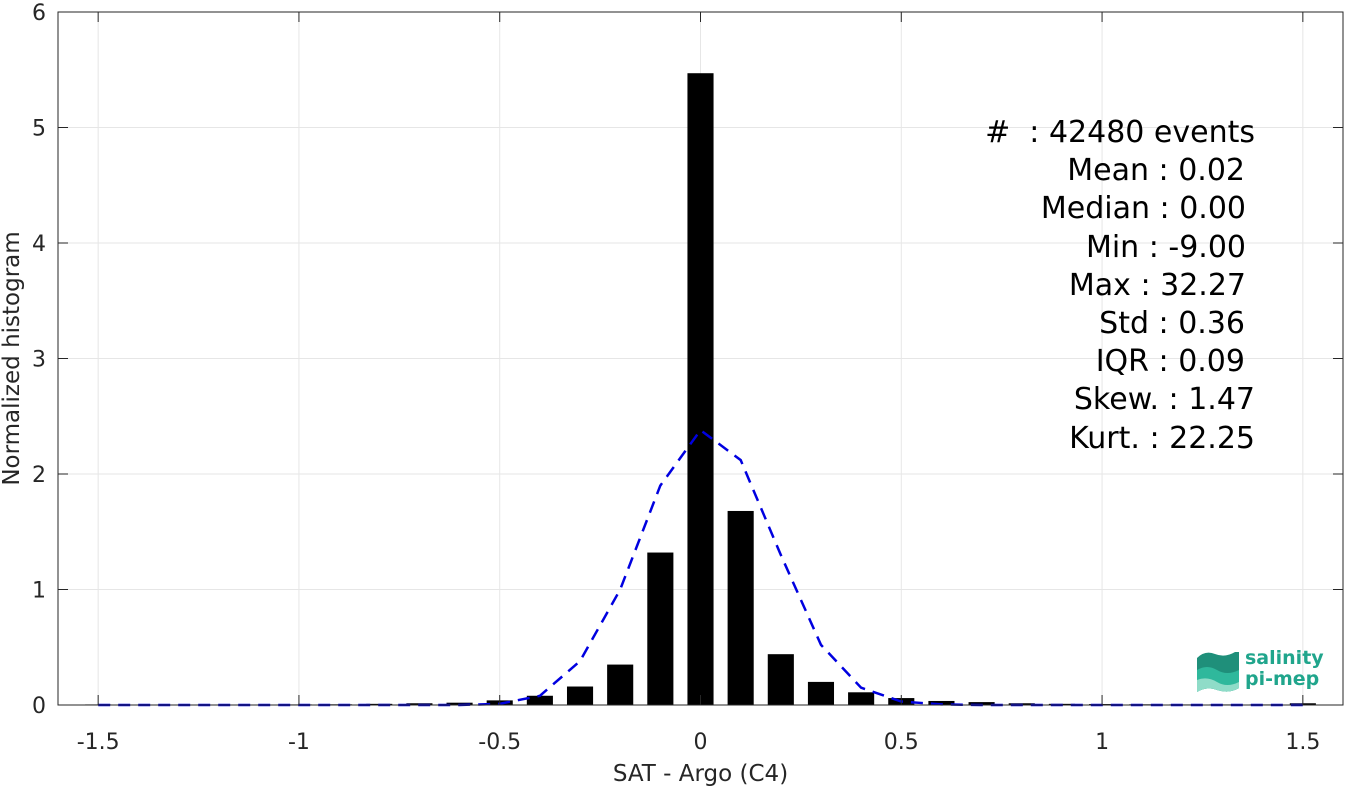 This screenshot has width=1345, height=787. Describe the element at coordinates (39, 13) in the screenshot. I see `y-tick-label: 6` at that location.